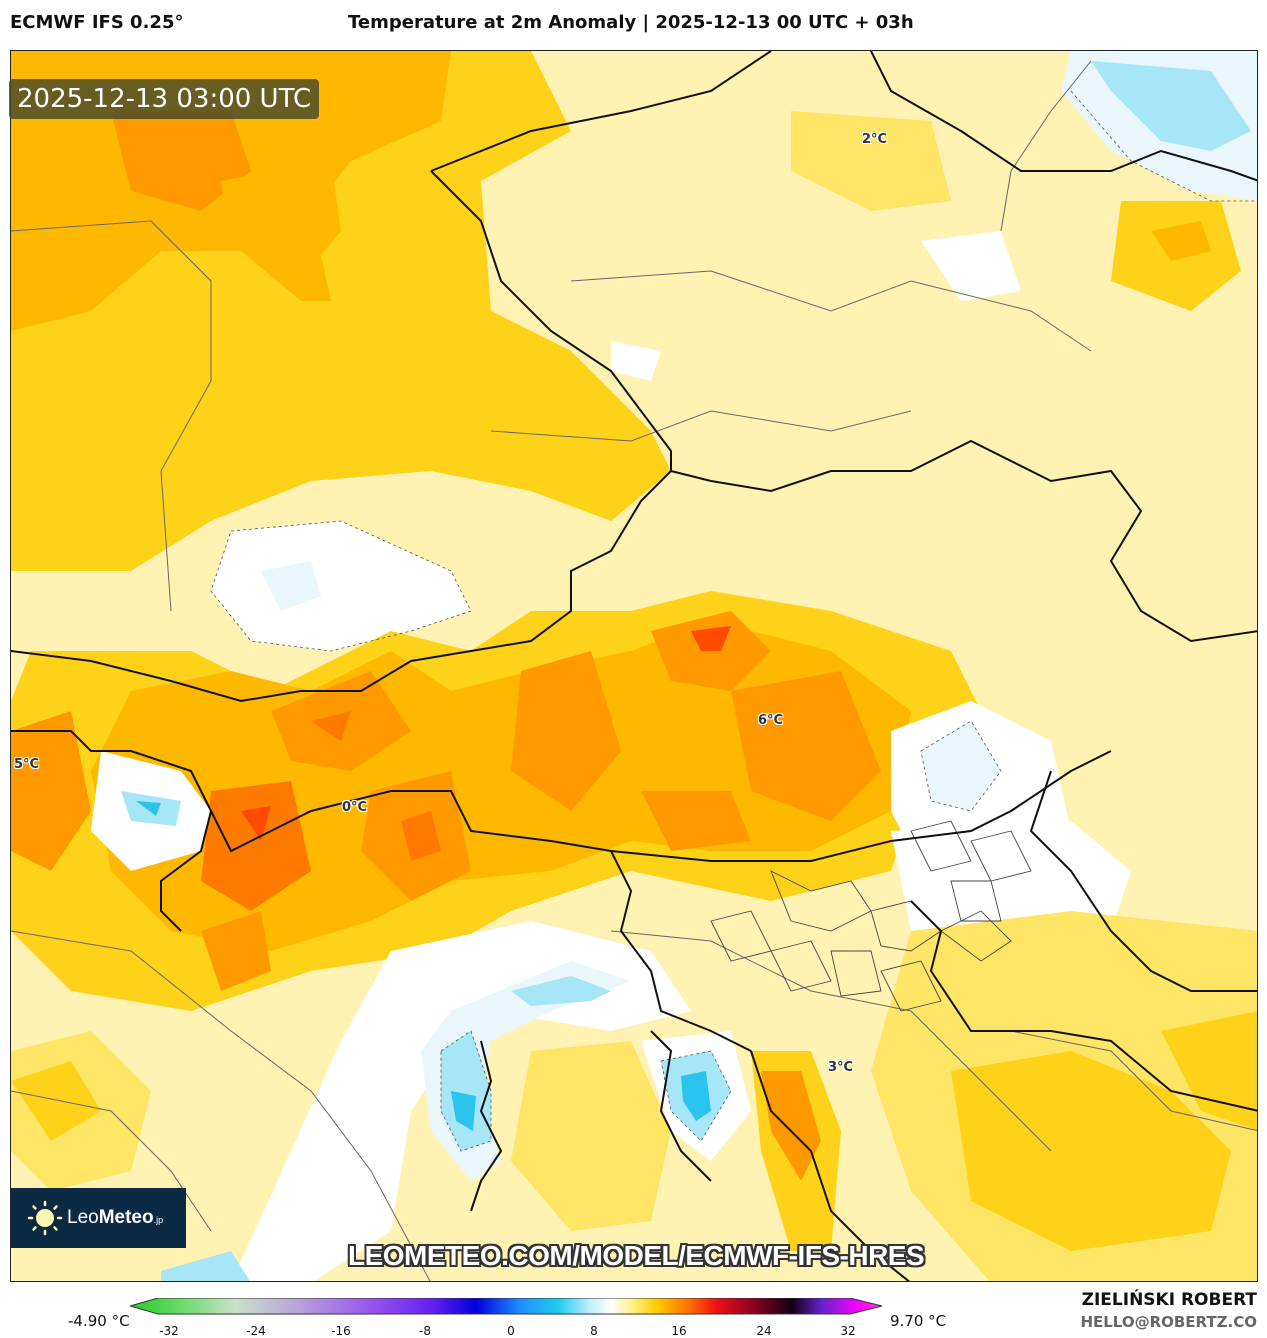 Image resolution: width=1267 pixels, height=1338 pixels. What do you see at coordinates (848, 1331) in the screenshot?
I see `colorbar-tick: 32` at bounding box center [848, 1331].